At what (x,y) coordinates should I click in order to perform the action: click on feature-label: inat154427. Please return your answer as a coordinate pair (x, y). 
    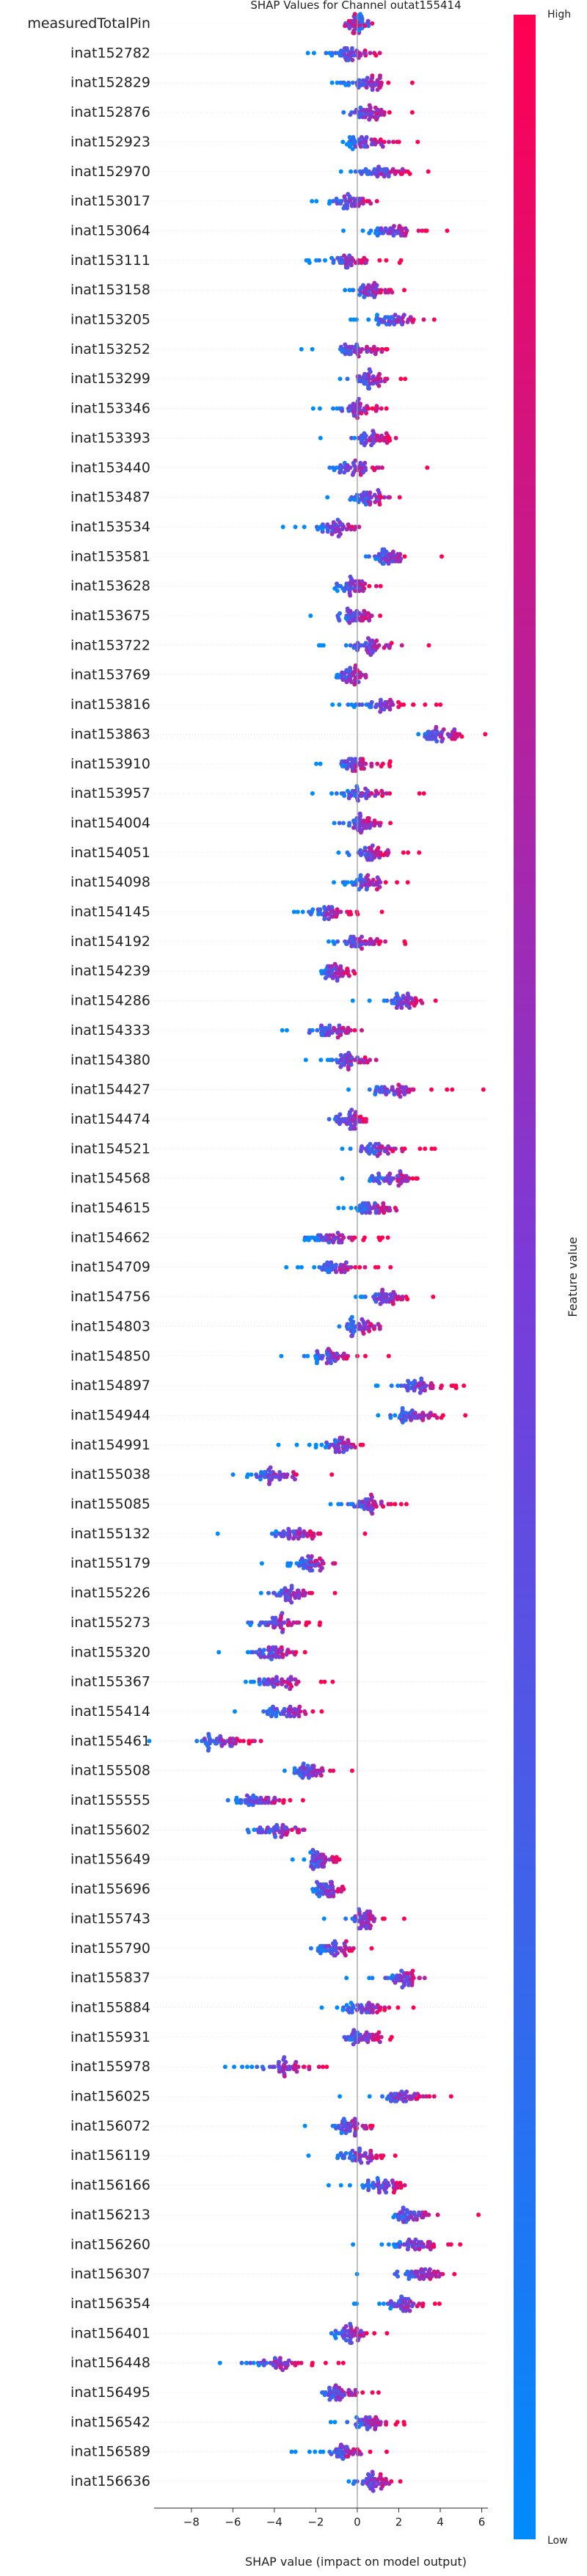
    Looking at the image, I should click on (110, 1090).